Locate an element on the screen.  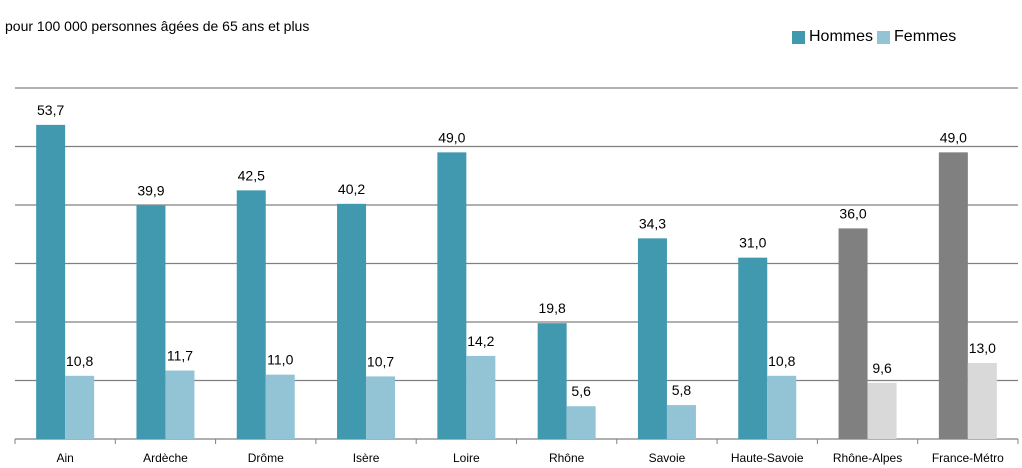
bar-hommes-loire is located at coordinates (452, 295).